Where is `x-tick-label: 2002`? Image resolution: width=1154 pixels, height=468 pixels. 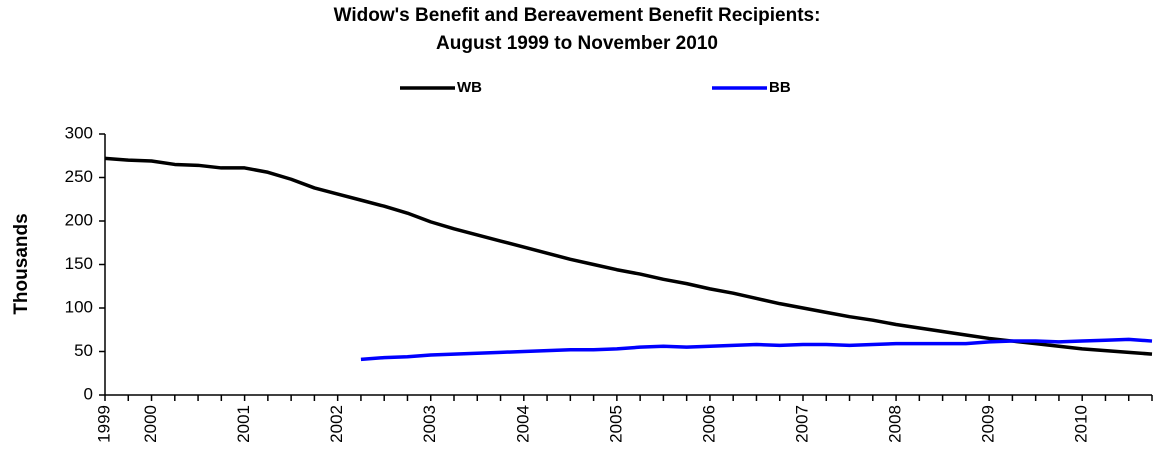
x-tick-label: 2002 is located at coordinates (336, 424).